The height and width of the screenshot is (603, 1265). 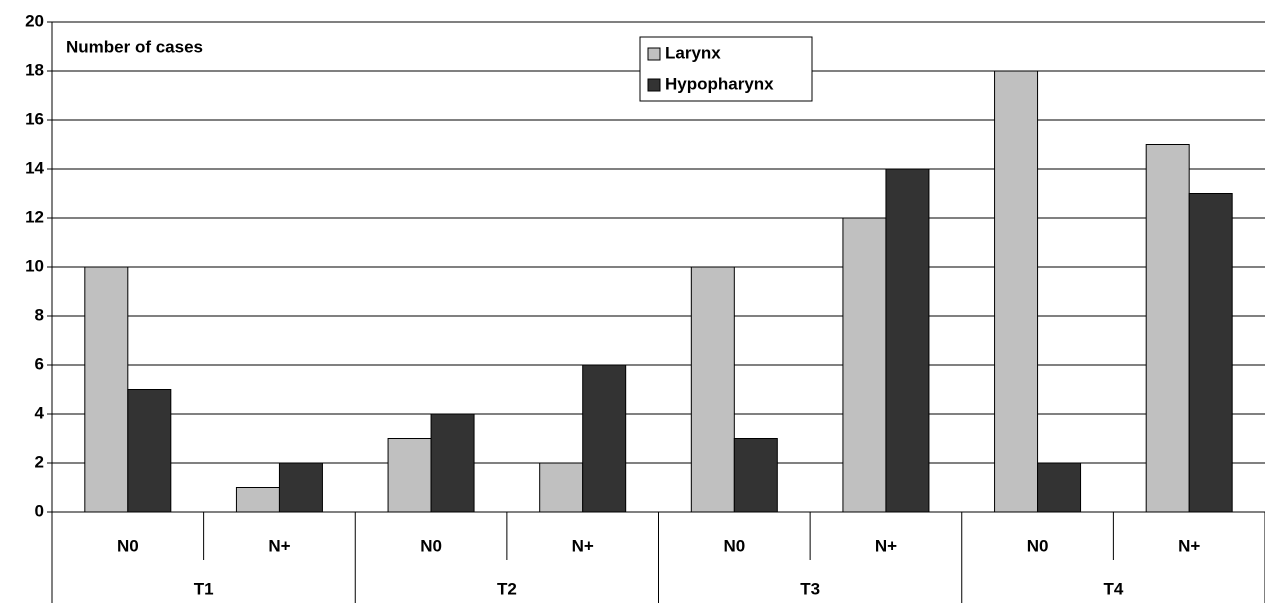 I want to click on y-tick-label: 12, so click(x=34, y=216).